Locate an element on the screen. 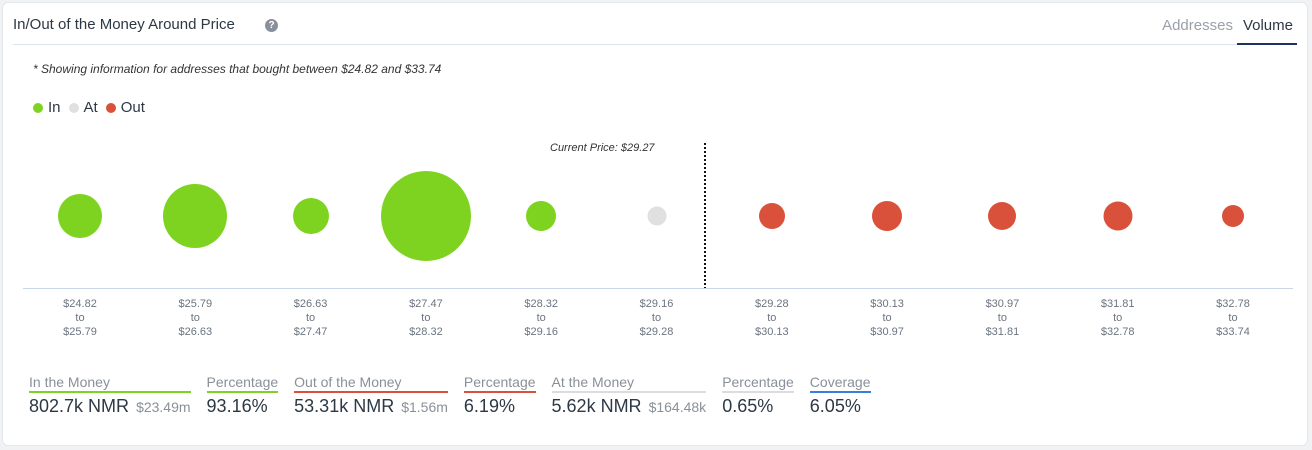 The image size is (1312, 450). tab-volume: Volume is located at coordinates (1266, 24).